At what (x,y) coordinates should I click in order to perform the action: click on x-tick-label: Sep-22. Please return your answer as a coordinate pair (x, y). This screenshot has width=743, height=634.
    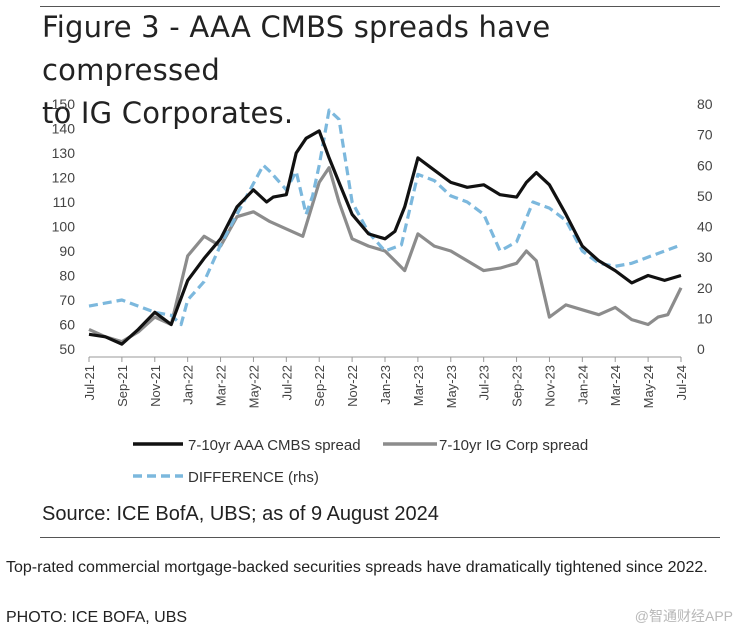
    Looking at the image, I should click on (319, 386).